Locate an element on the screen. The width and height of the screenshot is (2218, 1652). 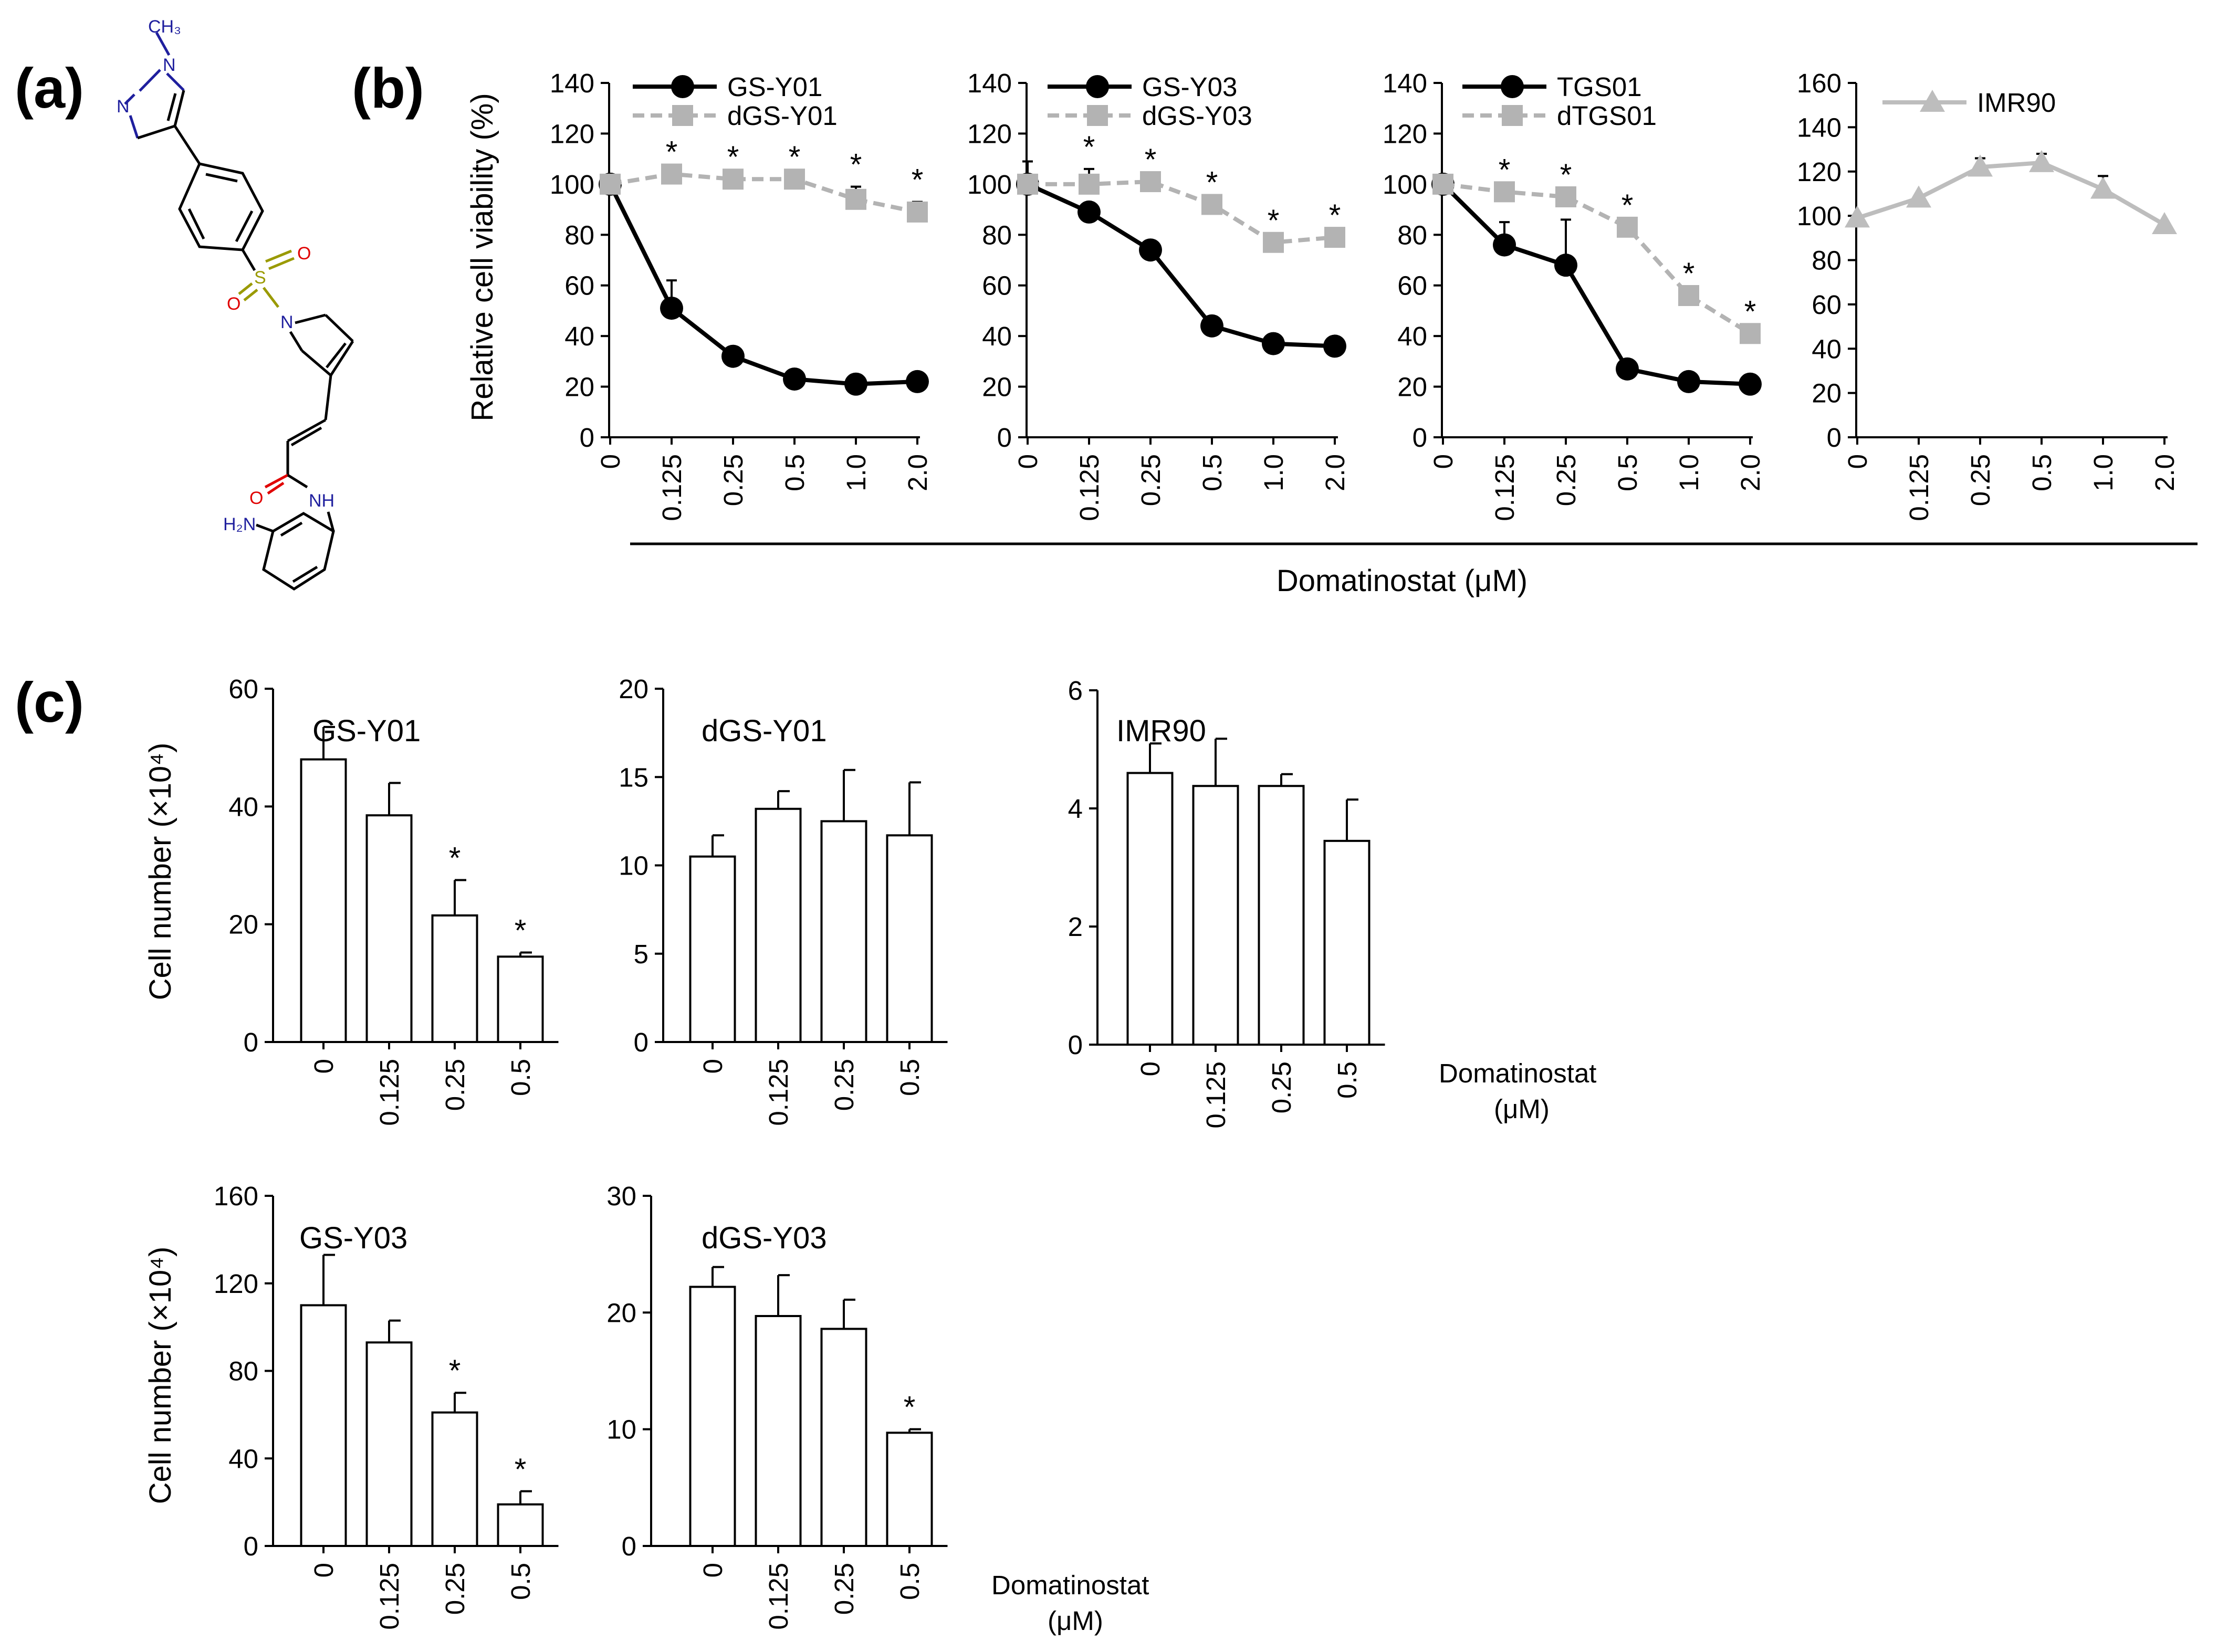
legend-label: dTGS01 is located at coordinates (1607, 116).